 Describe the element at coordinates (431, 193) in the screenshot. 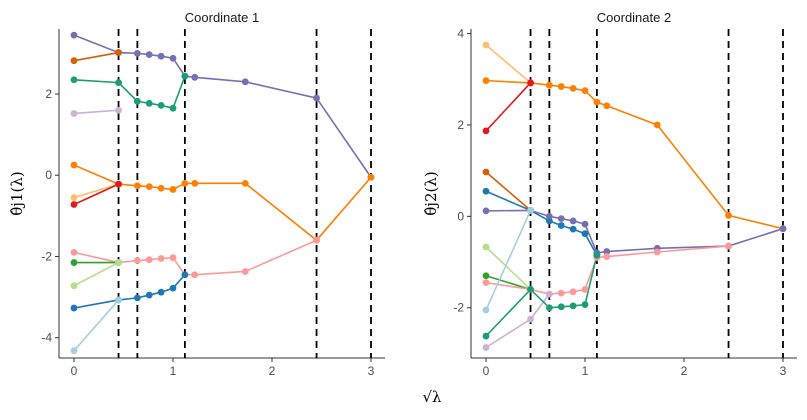

I see `y-axis-label: θ̂j2(λ)` at that location.